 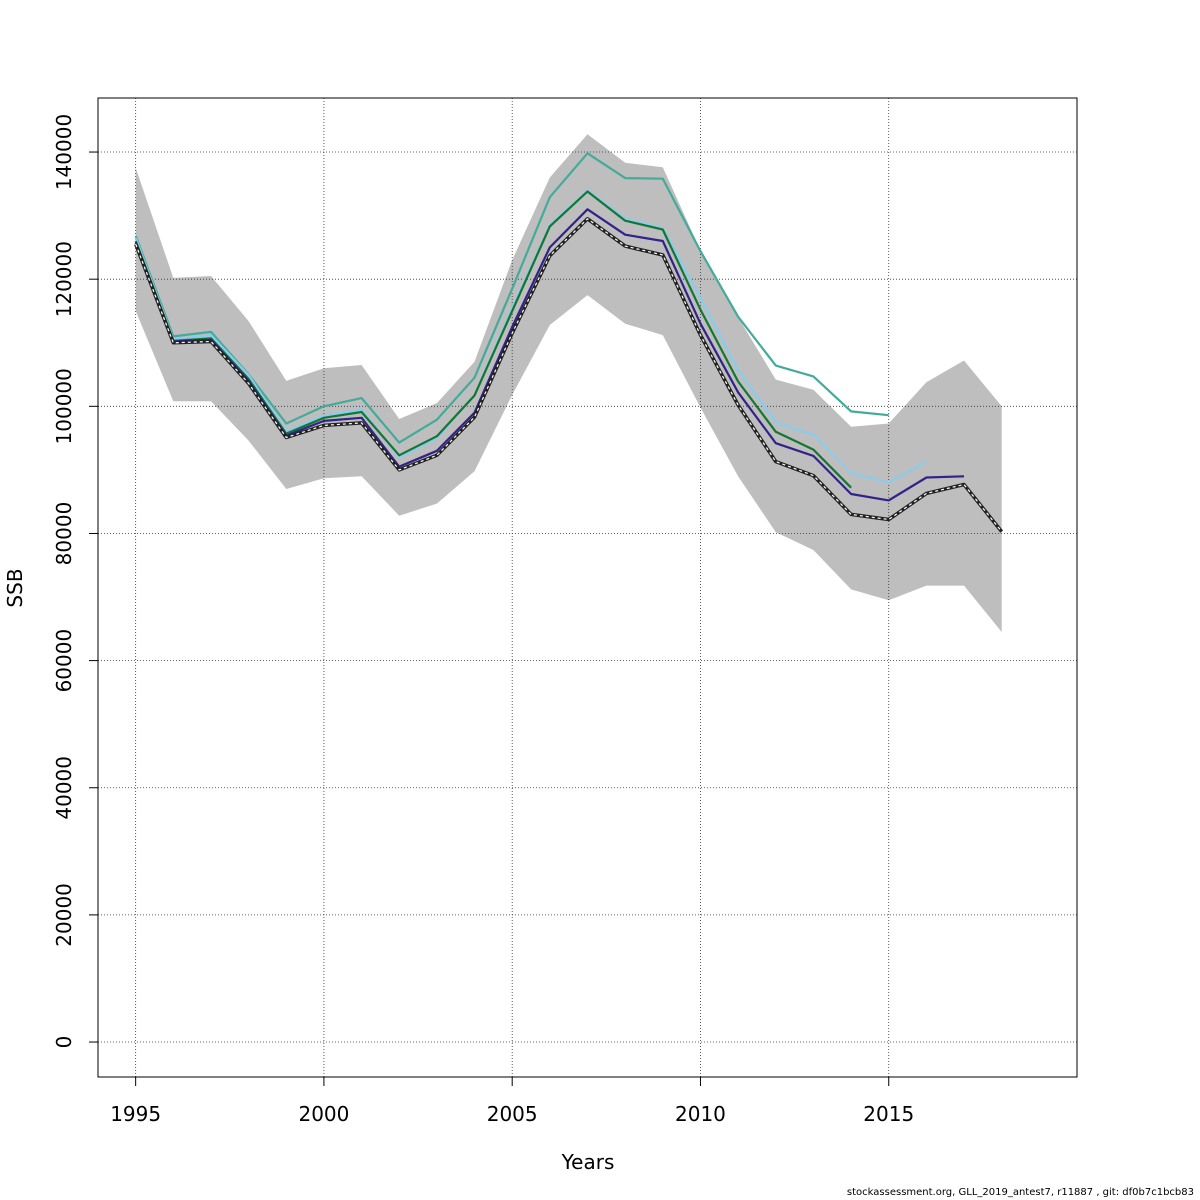 I want to click on x-tick-label: 2005, so click(x=512, y=1114).